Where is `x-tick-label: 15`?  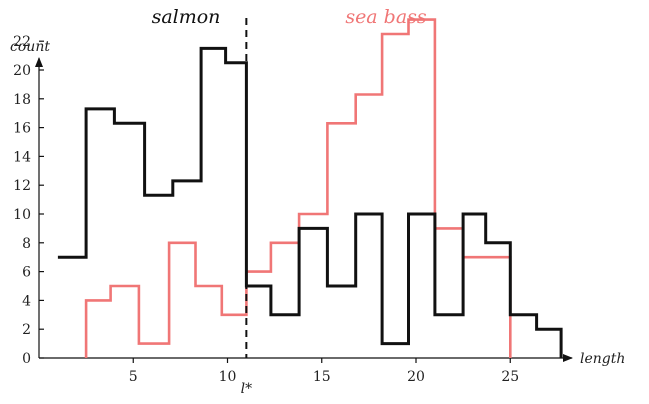 x-tick-label: 15 is located at coordinates (322, 377).